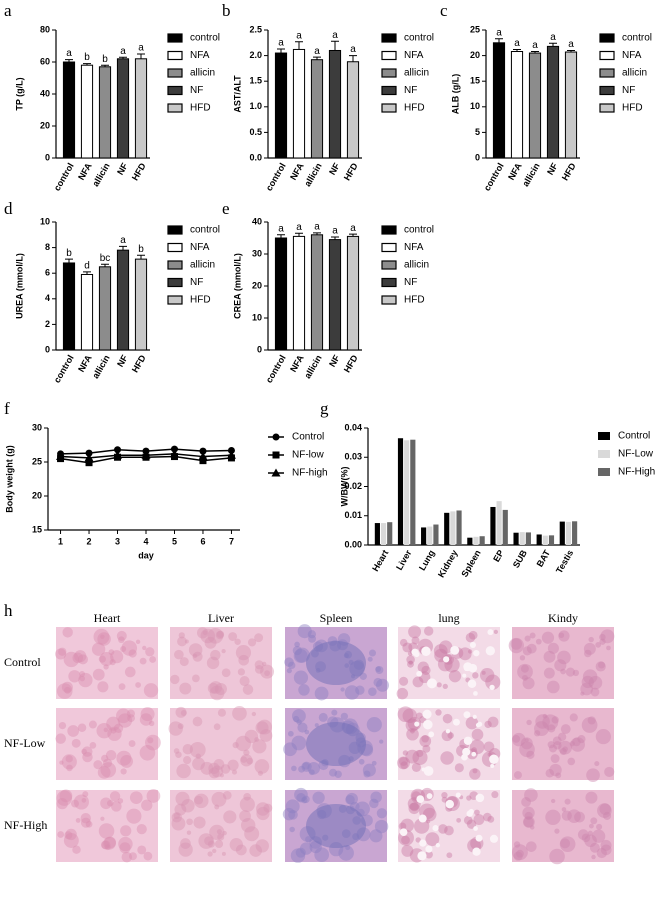 The image size is (660, 905). What do you see at coordinates (419, 38) in the screenshot?
I see `legend-label: control` at bounding box center [419, 38].